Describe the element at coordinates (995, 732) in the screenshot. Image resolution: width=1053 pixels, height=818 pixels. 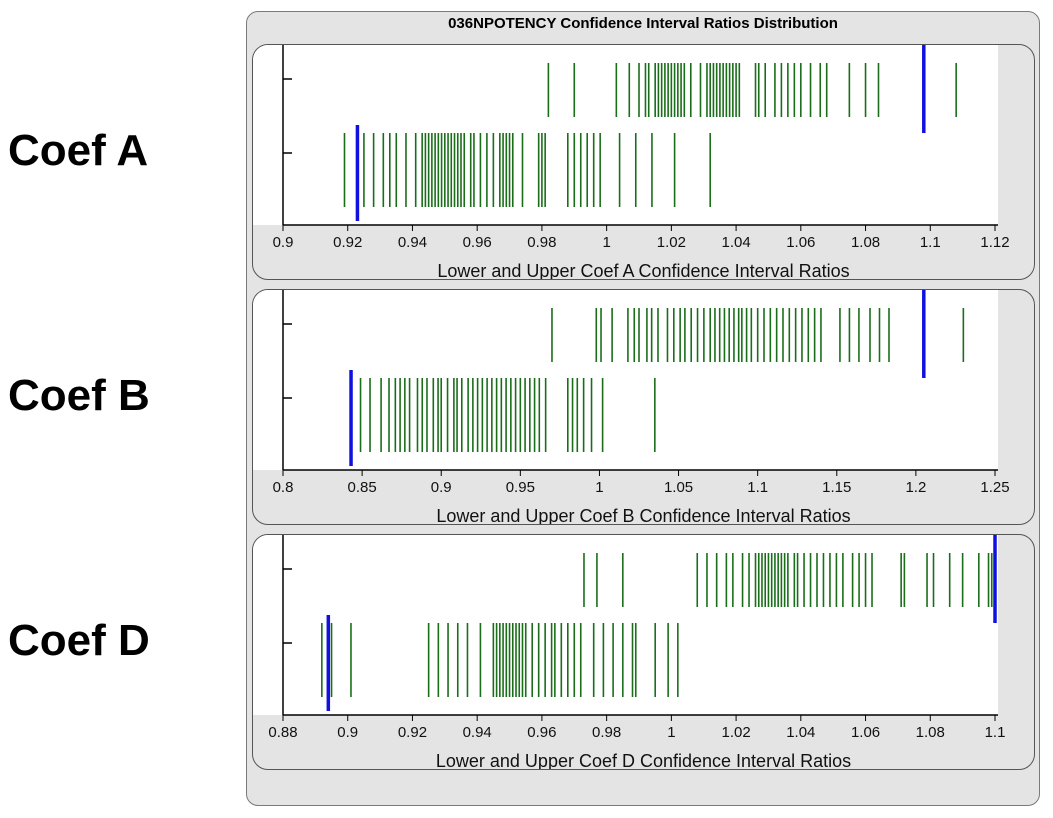
I see `coef-d-x-tick-label: 1.1` at that location.